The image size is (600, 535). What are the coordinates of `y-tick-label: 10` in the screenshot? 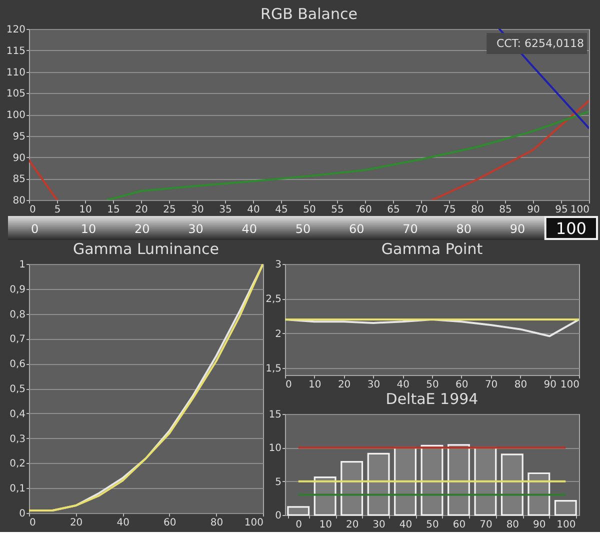 It's located at (275, 448).